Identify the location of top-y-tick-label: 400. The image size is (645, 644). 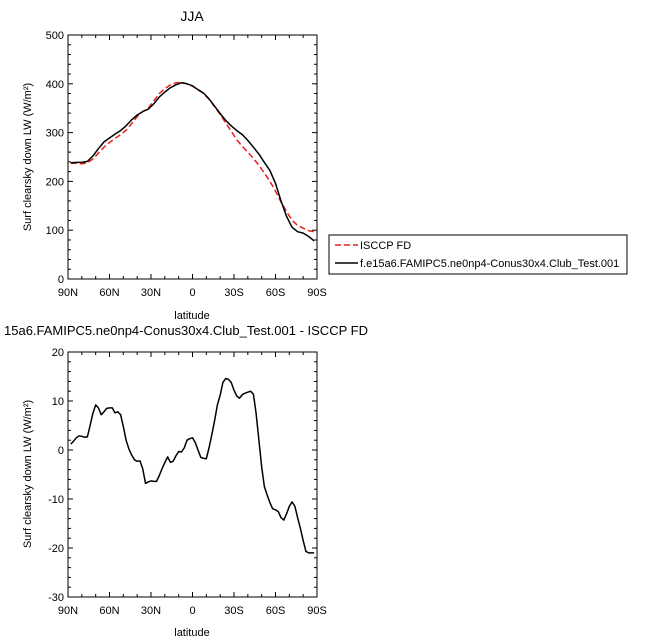
(55, 85).